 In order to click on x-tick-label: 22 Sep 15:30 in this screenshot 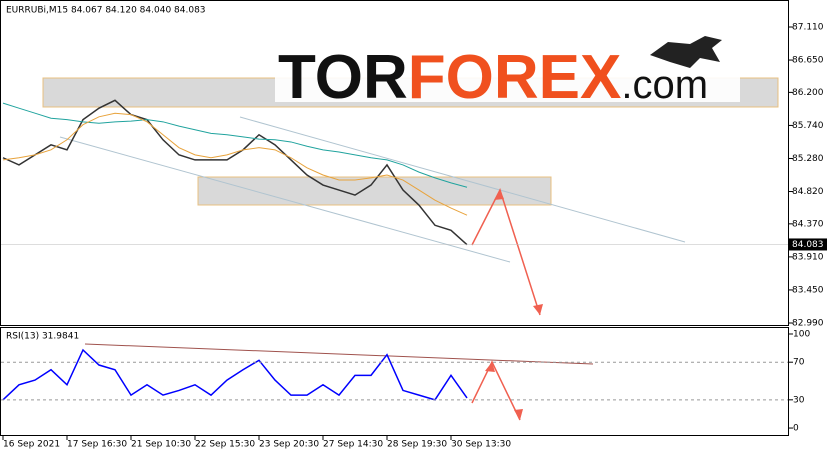, I will do `click(225, 445)`.